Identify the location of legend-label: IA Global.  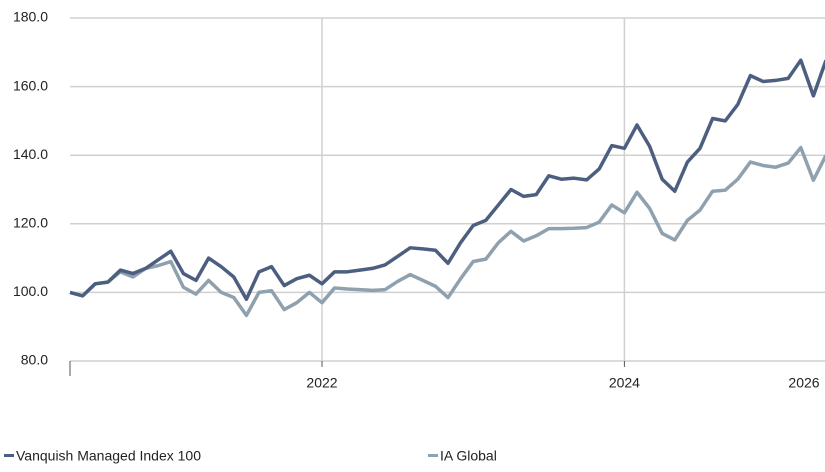
(468, 456).